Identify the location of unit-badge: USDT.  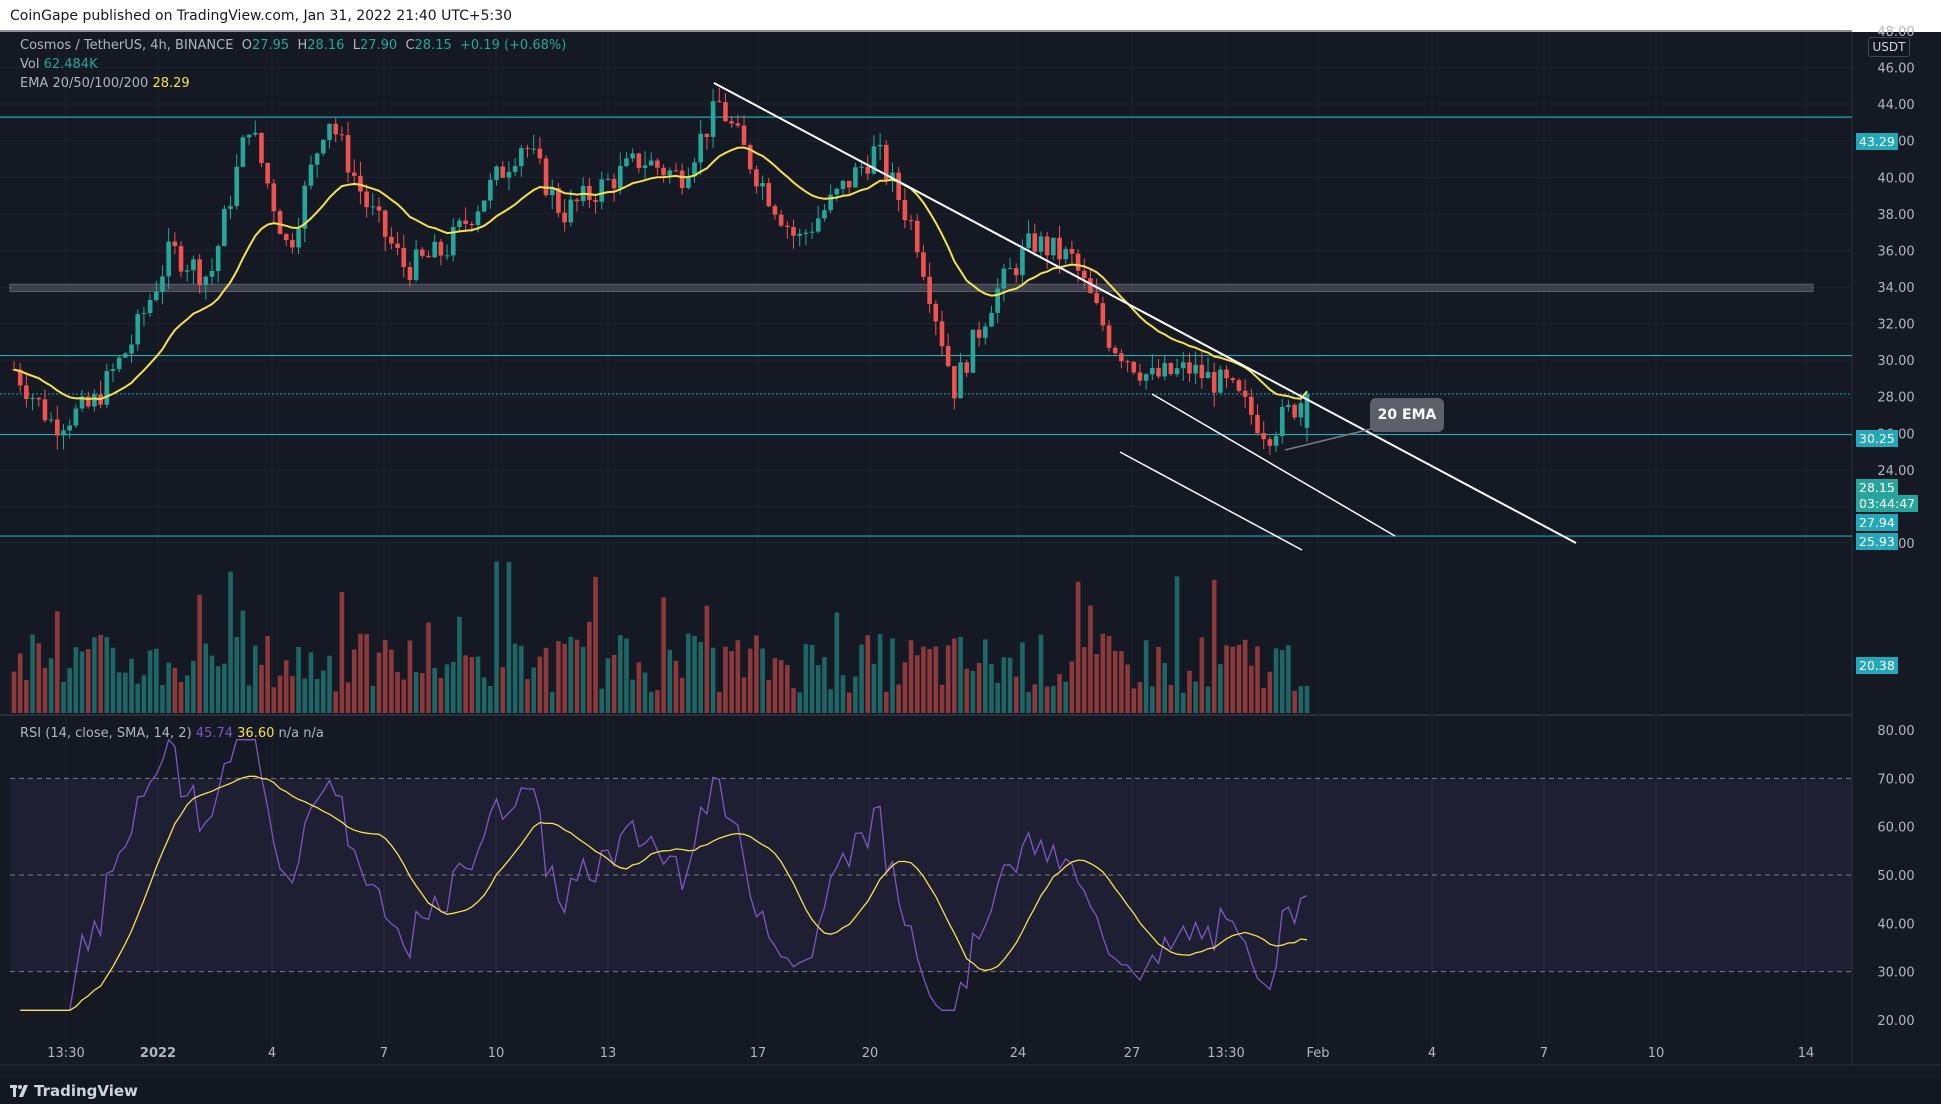
(1889, 47).